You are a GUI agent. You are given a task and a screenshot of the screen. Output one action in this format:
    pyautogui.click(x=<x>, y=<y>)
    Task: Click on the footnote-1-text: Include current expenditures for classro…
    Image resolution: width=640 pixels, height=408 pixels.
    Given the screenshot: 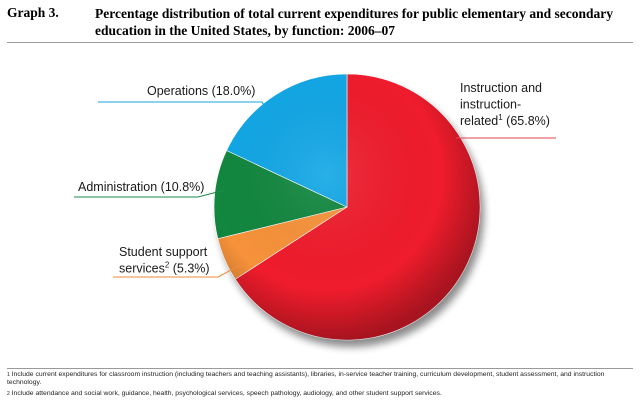 What is the action you would take?
    pyautogui.click(x=306, y=379)
    